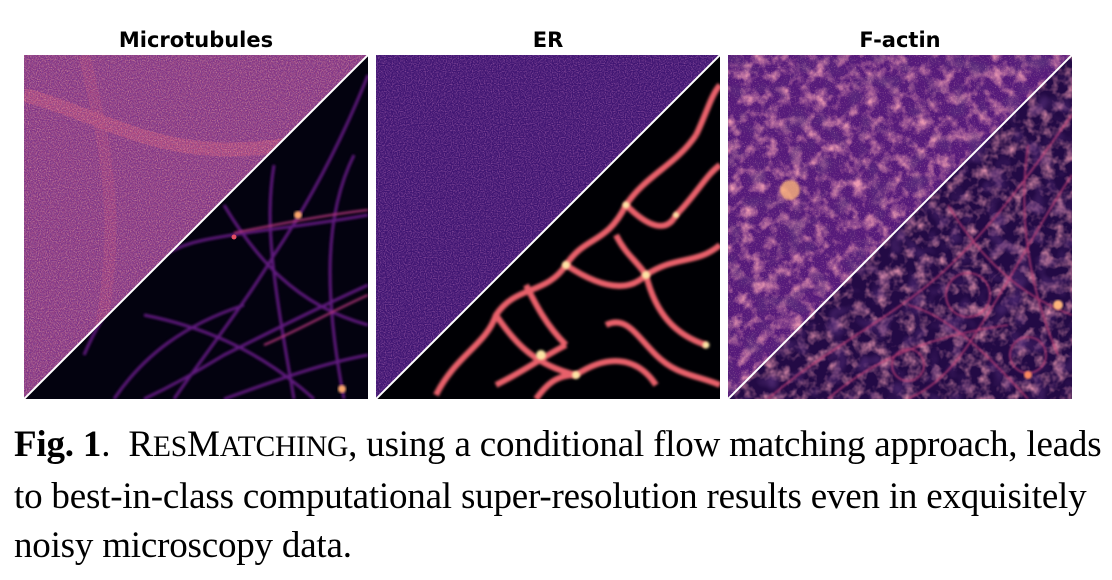 This screenshot has width=1112, height=580. I want to click on method-name-initial: R, so click(140, 444).